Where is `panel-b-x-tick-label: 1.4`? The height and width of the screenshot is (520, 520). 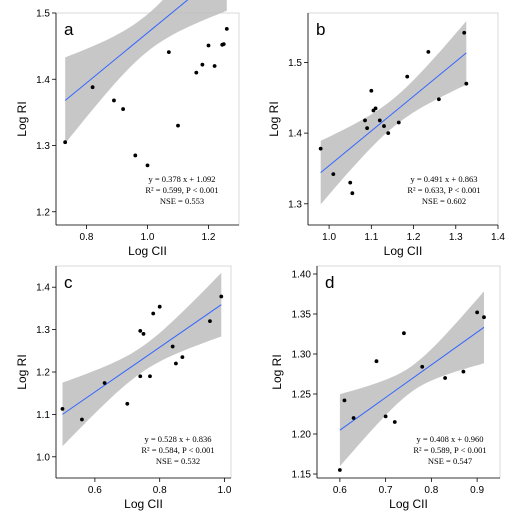 panel-b-x-tick-label: 1.4 is located at coordinates (498, 237).